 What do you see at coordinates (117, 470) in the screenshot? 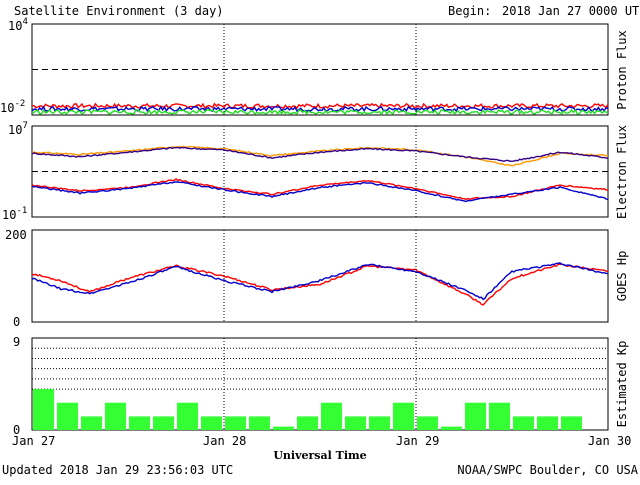
I see `updated-timestamp: Updated 2018 Jan 29 23:56:03 UTC` at bounding box center [117, 470].